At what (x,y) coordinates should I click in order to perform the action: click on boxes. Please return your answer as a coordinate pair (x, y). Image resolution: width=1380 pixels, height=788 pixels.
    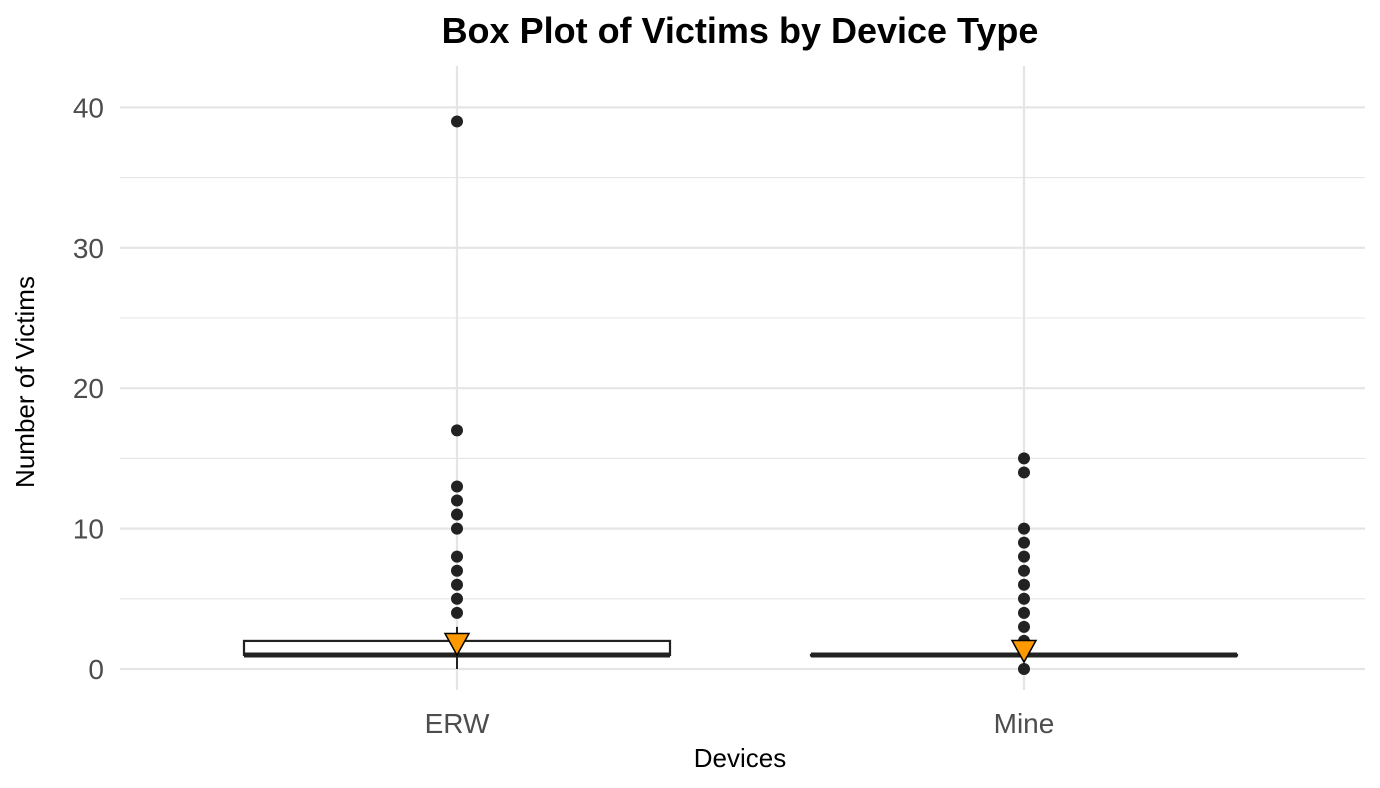
    Looking at the image, I should click on (740, 647).